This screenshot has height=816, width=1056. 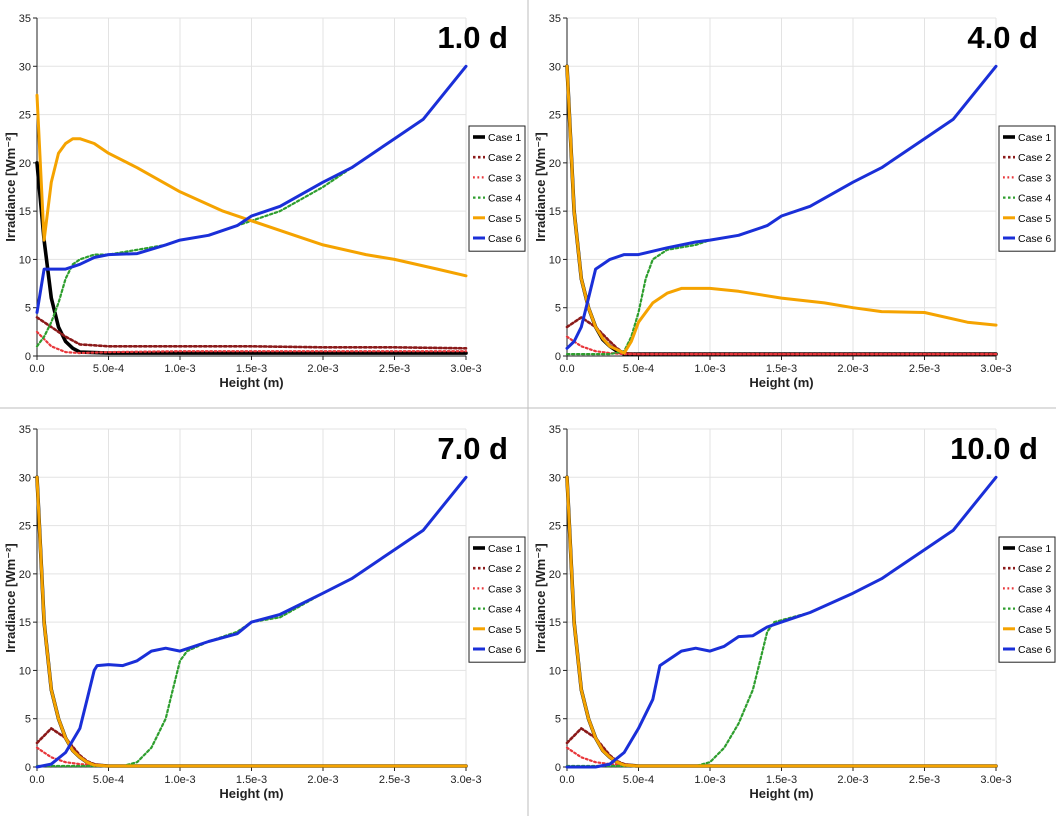 I want to click on panel-title: 7.0 d, so click(x=472, y=448).